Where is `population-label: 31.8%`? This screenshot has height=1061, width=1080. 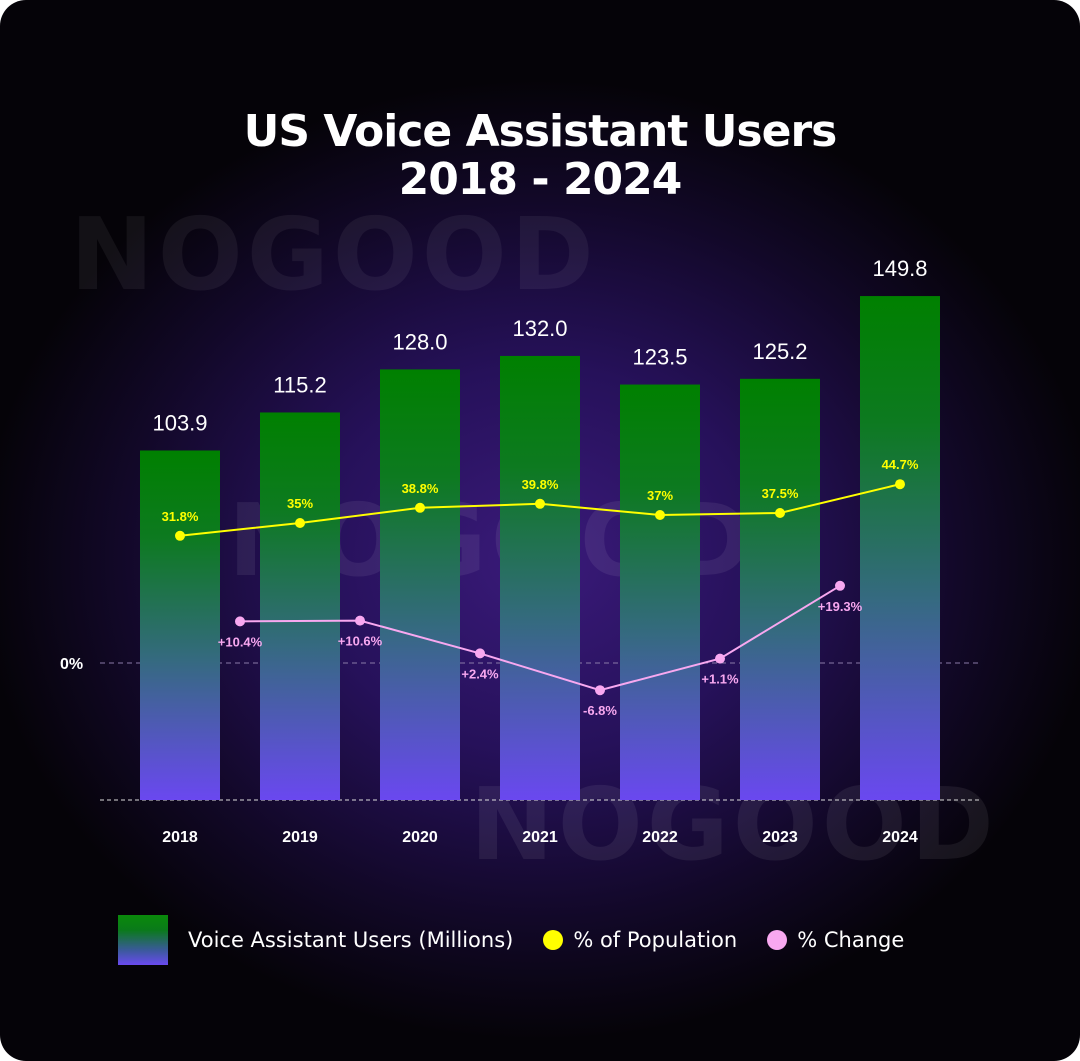 population-label: 31.8% is located at coordinates (180, 516).